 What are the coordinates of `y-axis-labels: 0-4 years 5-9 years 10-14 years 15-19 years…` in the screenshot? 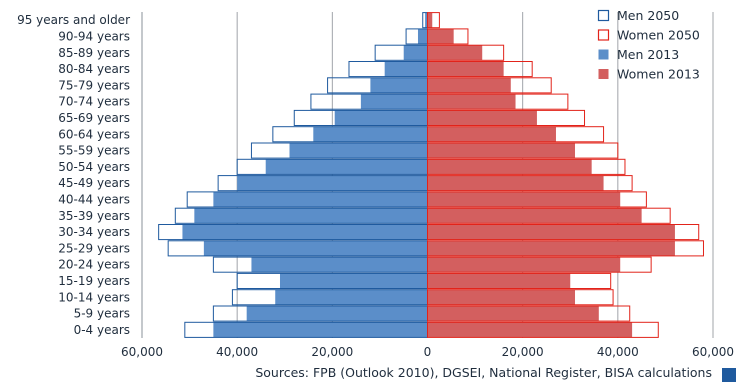 It's located at (73, 175).